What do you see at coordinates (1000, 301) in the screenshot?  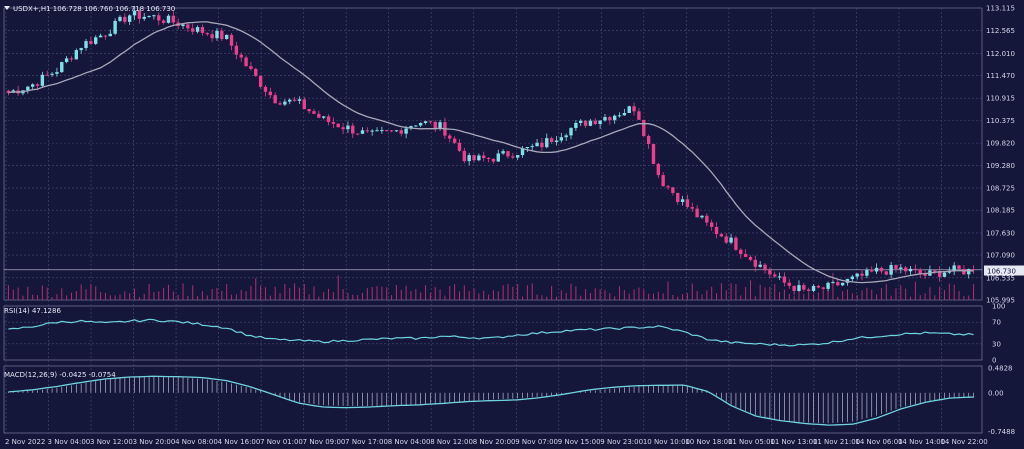 I see `price-tick-label: 105.995` at bounding box center [1000, 301].